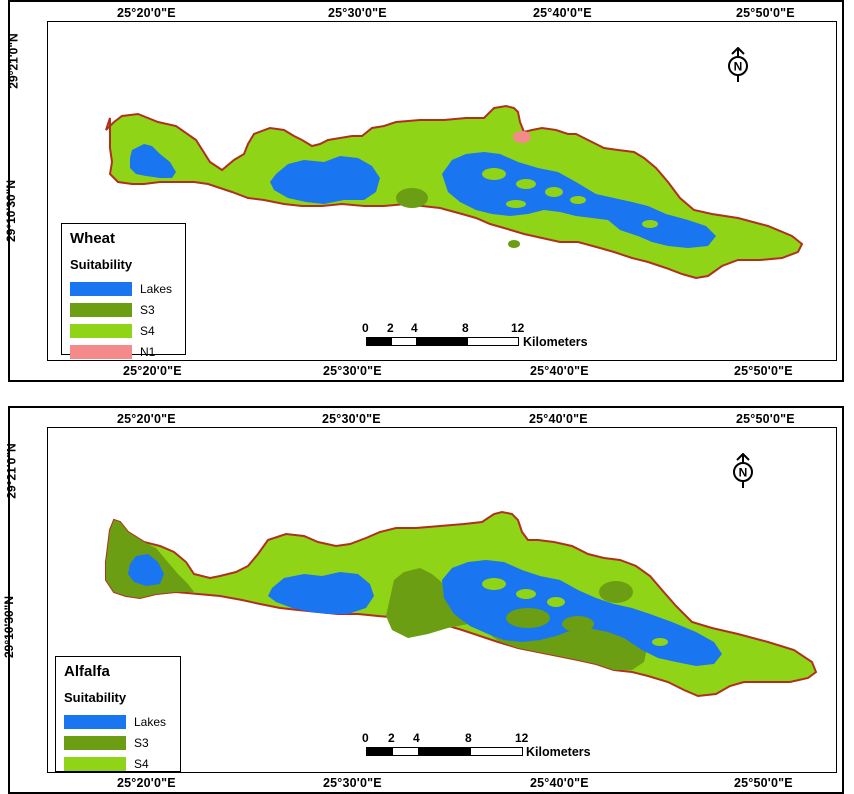 The image size is (854, 794). What do you see at coordinates (514, 244) in the screenshot?
I see `s3-small-patch` at bounding box center [514, 244].